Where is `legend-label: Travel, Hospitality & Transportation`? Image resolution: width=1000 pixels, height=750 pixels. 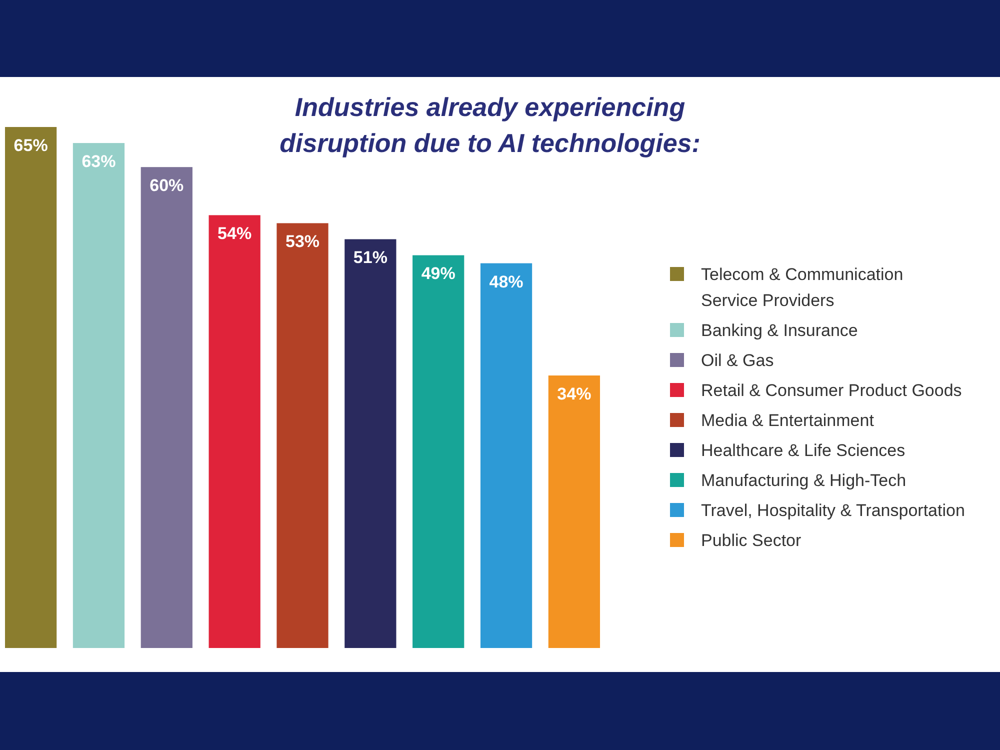
legend-label: Travel, Hospitality & Transportation is located at coordinates (833, 510).